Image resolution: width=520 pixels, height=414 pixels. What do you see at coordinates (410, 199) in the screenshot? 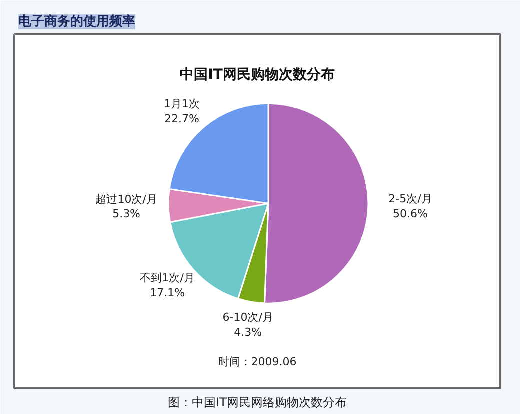
I see `slice-label: 2-5次/月` at bounding box center [410, 199].